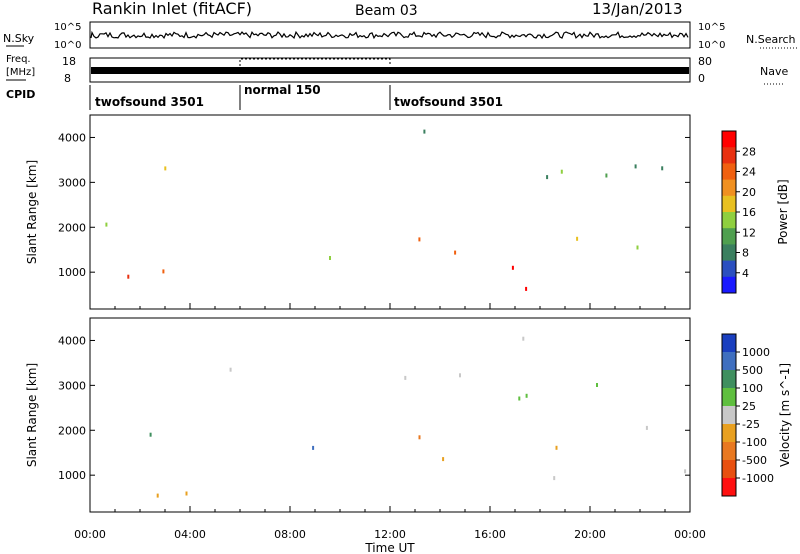  I want to click on colorbar-tick-label: 16, so click(749, 212).